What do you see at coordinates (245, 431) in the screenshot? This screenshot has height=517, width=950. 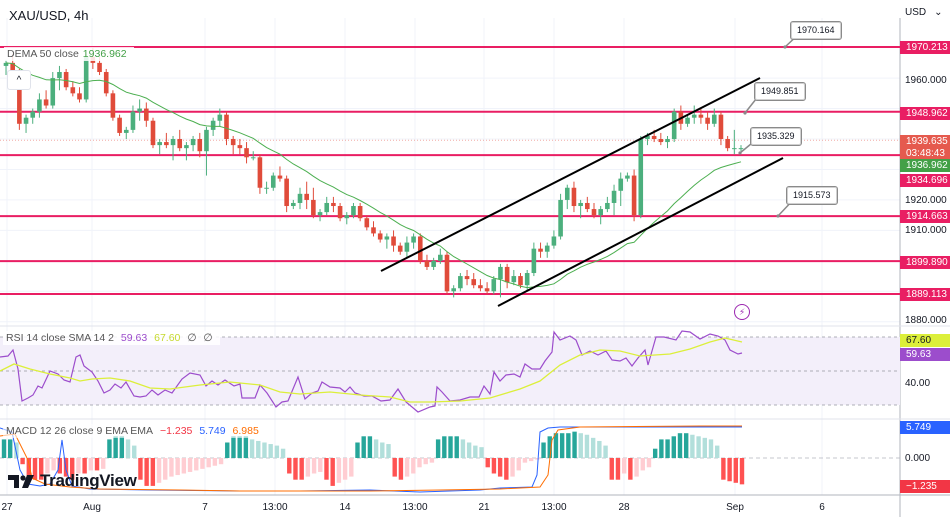 I see `macd-signal-value: 6.985` at bounding box center [245, 431].